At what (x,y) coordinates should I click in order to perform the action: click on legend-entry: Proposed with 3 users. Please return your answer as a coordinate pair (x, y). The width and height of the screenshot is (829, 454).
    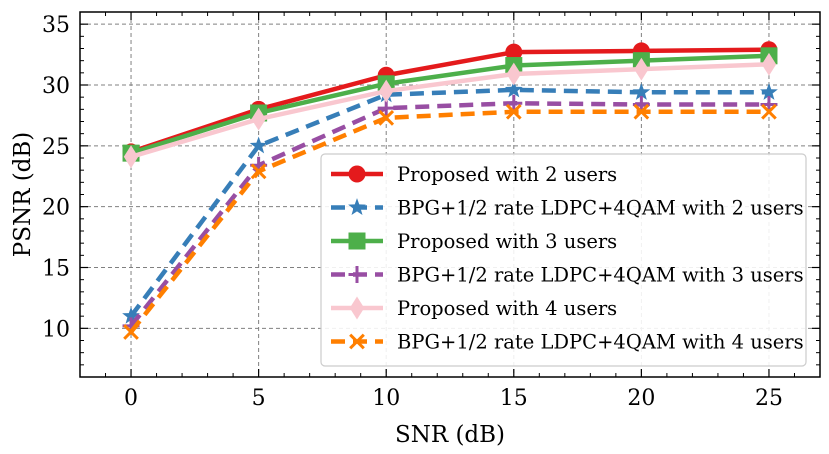
    Looking at the image, I should click on (474, 241).